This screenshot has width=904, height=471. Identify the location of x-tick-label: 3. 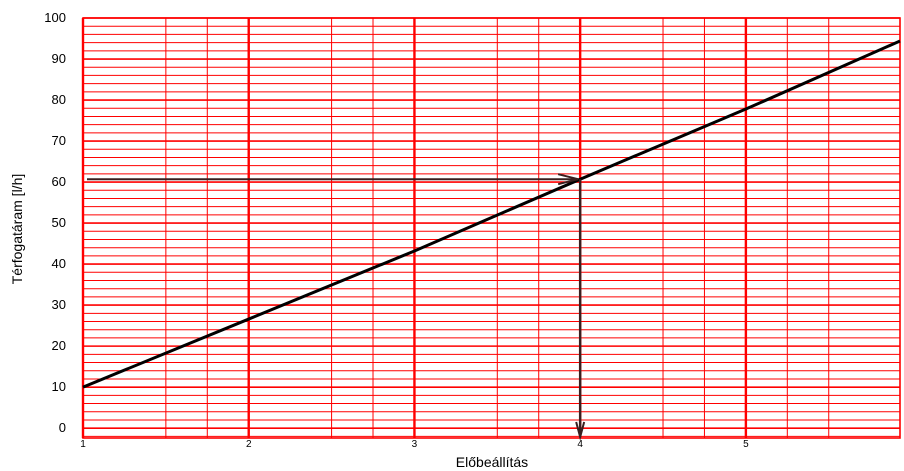
(415, 444).